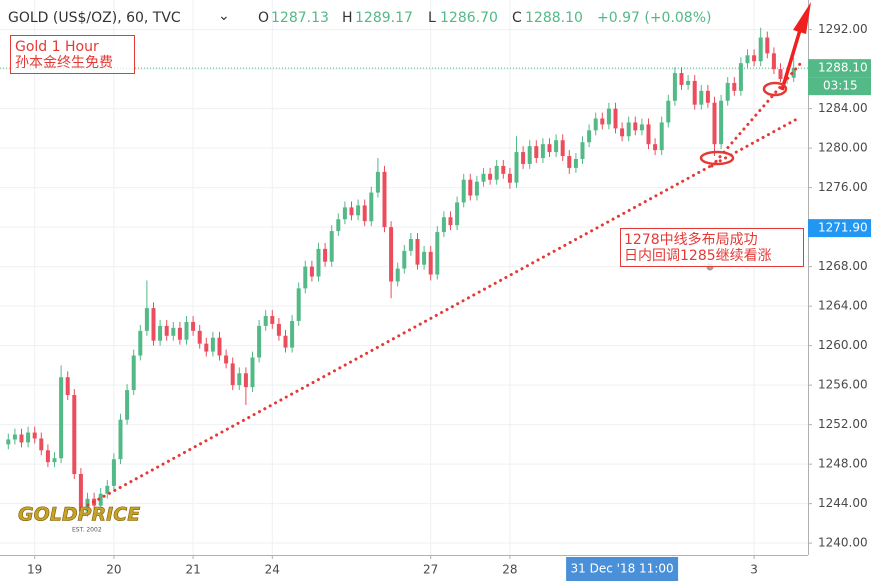  Describe the element at coordinates (224, 16) in the screenshot. I see `chevron: ⌄` at that location.